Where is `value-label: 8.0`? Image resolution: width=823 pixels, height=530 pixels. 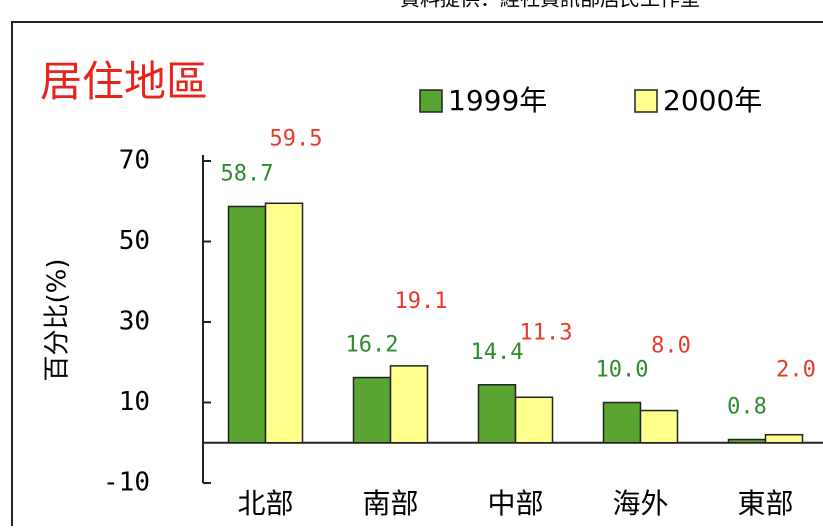 value-label: 8.0 is located at coordinates (671, 346).